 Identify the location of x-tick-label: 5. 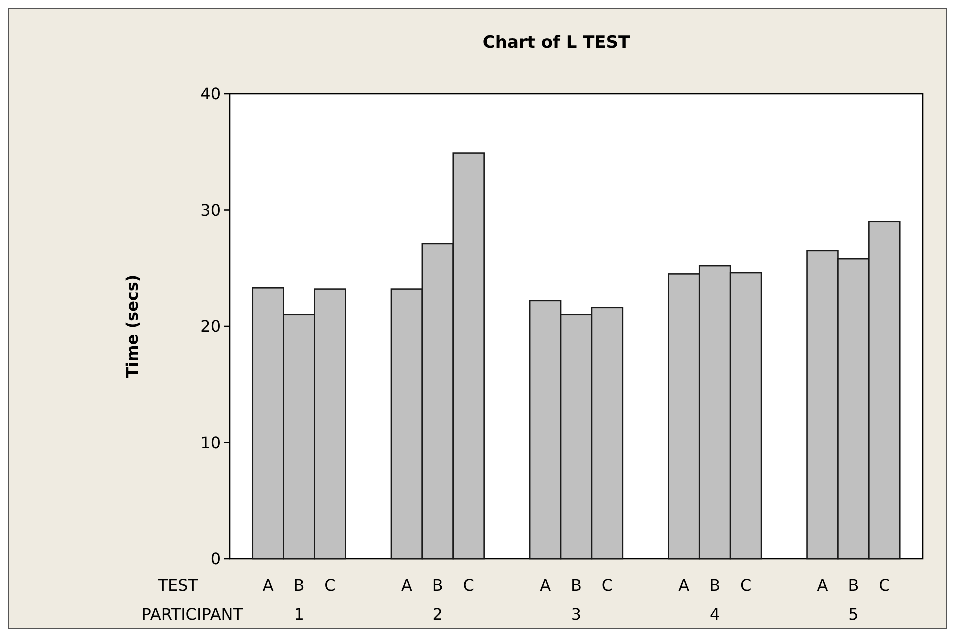
(853, 614).